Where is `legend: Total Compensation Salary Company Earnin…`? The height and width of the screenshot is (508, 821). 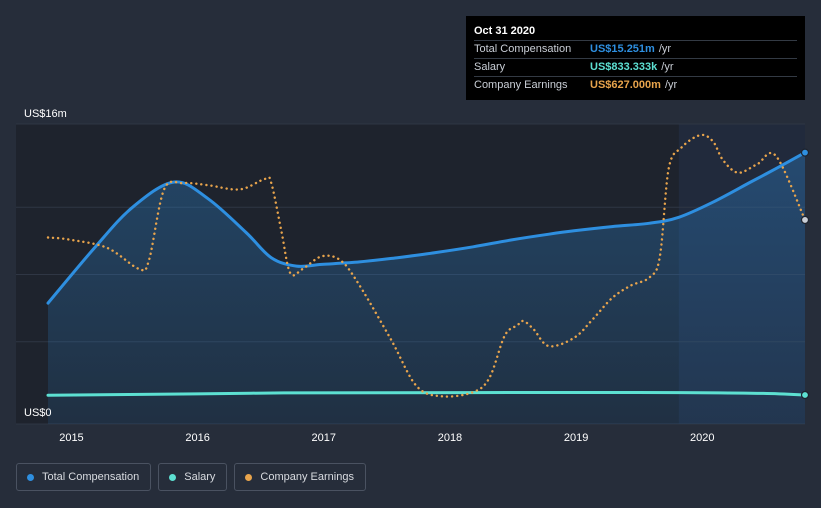
legend: Total Compensation Salary Company Earnin… is located at coordinates (191, 477).